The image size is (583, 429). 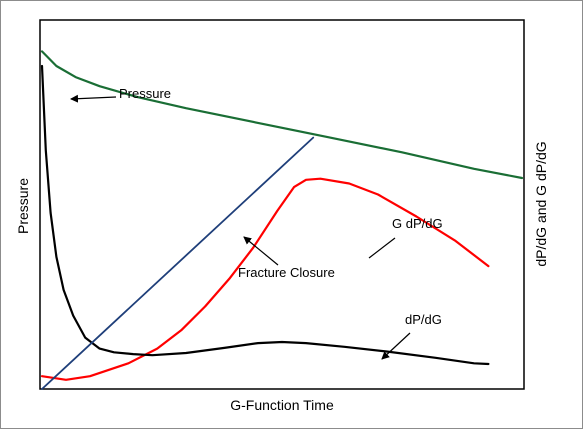 What do you see at coordinates (261, 251) in the screenshot?
I see `fracture-closure-annotation-arrow` at bounding box center [261, 251].